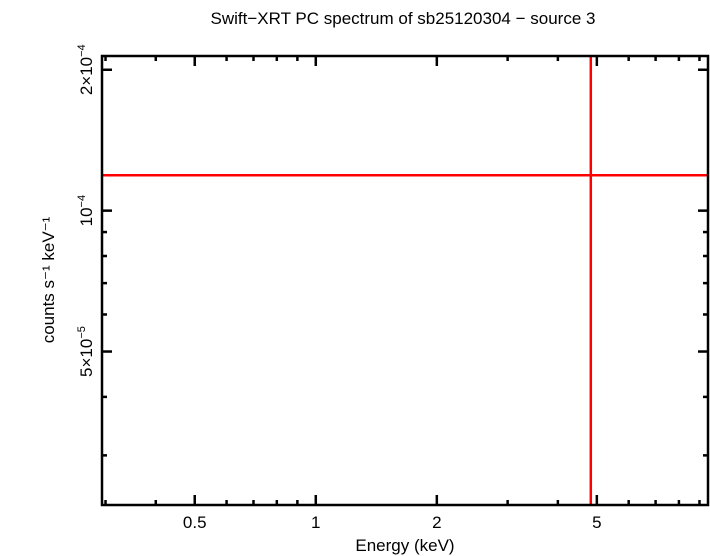 The height and width of the screenshot is (556, 710). I want to click on svg-text: 10−4, so click(86, 210).